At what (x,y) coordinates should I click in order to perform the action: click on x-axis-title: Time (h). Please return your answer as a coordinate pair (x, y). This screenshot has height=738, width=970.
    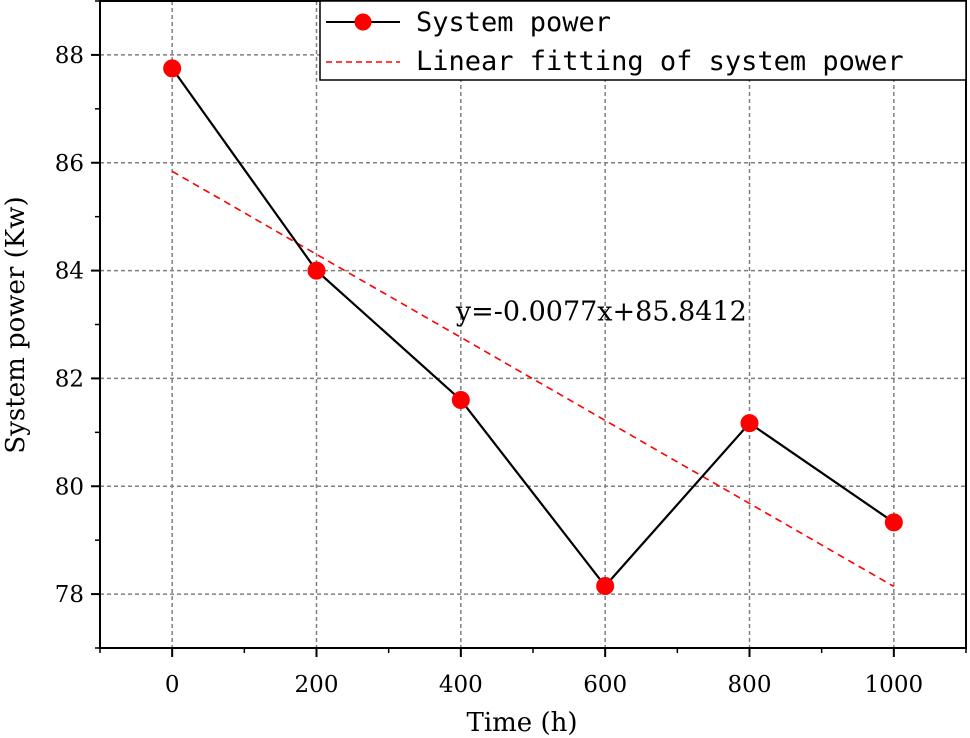
    Looking at the image, I should click on (522, 723).